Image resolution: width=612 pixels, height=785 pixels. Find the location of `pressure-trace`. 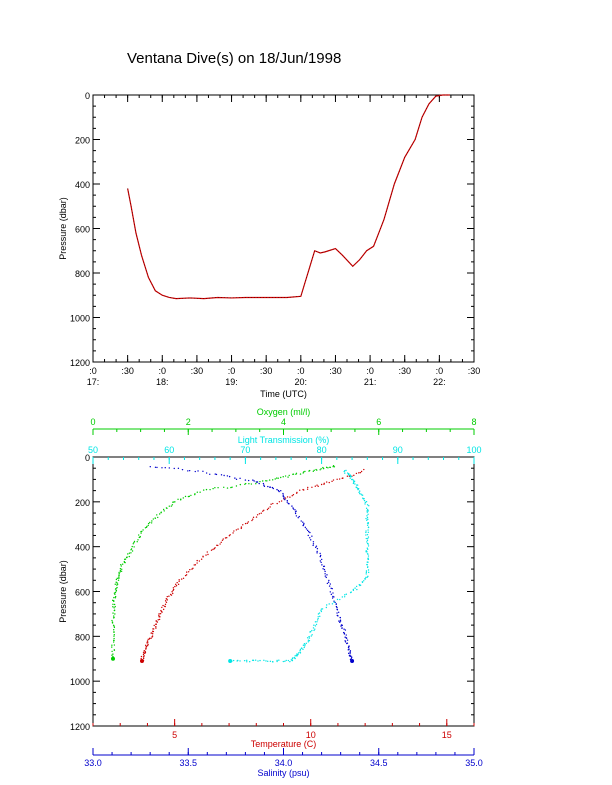

pressure-trace is located at coordinates (288, 197).